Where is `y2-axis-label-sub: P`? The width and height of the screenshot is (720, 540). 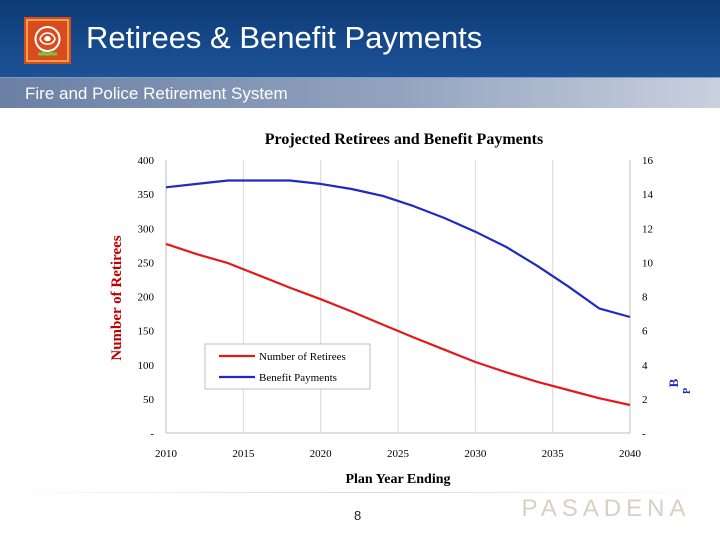
y2-axis-label-sub: P is located at coordinates (687, 391).